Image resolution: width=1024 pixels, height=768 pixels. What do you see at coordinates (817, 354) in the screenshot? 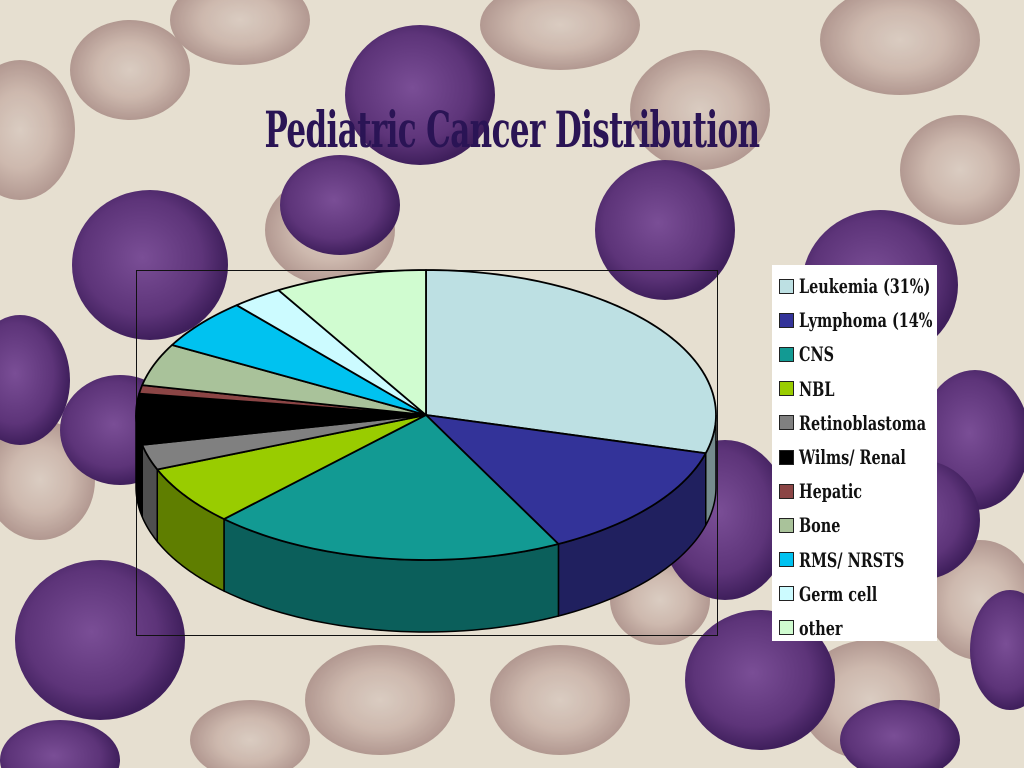
I see `legend-label: CNS` at bounding box center [817, 354].